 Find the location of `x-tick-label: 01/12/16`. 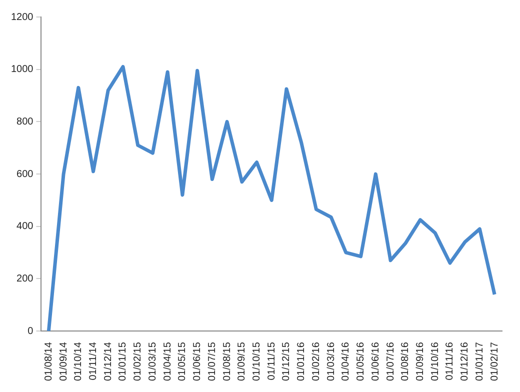

x-tick-label: 01/12/16 is located at coordinates (465, 362).